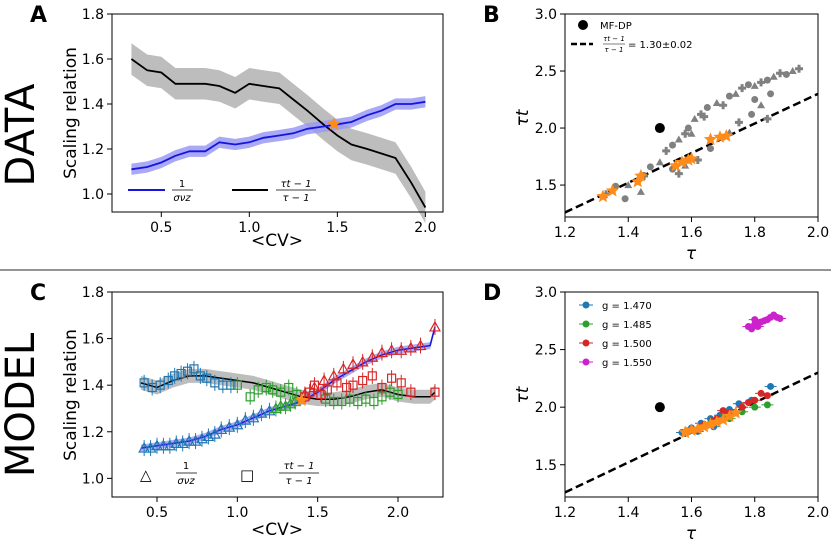 This screenshot has width=831, height=543. What do you see at coordinates (641, 175) in the screenshot?
I see `data-point-orange-star` at bounding box center [641, 175].